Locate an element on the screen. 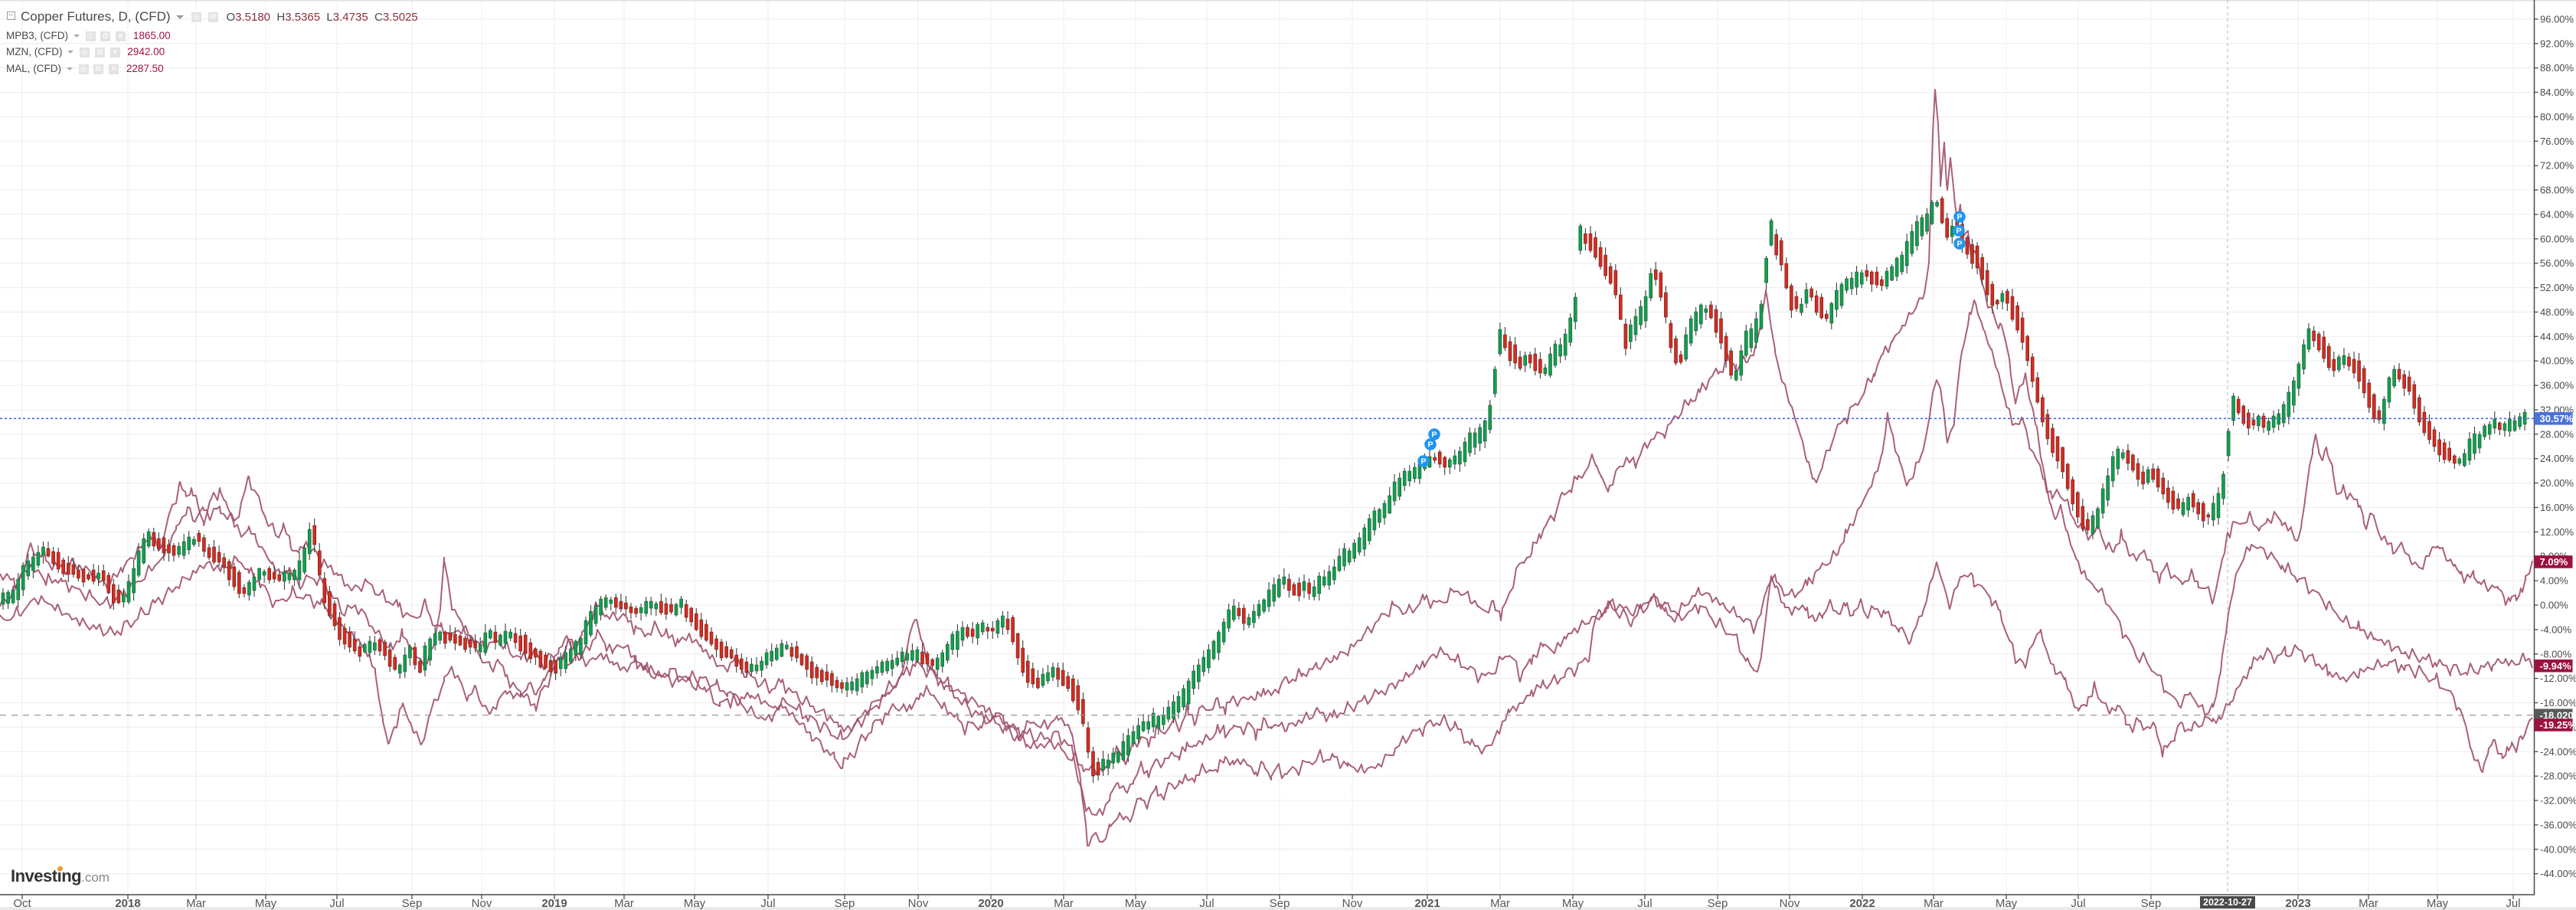  svg-text: -19.25% is located at coordinates (2558, 725).